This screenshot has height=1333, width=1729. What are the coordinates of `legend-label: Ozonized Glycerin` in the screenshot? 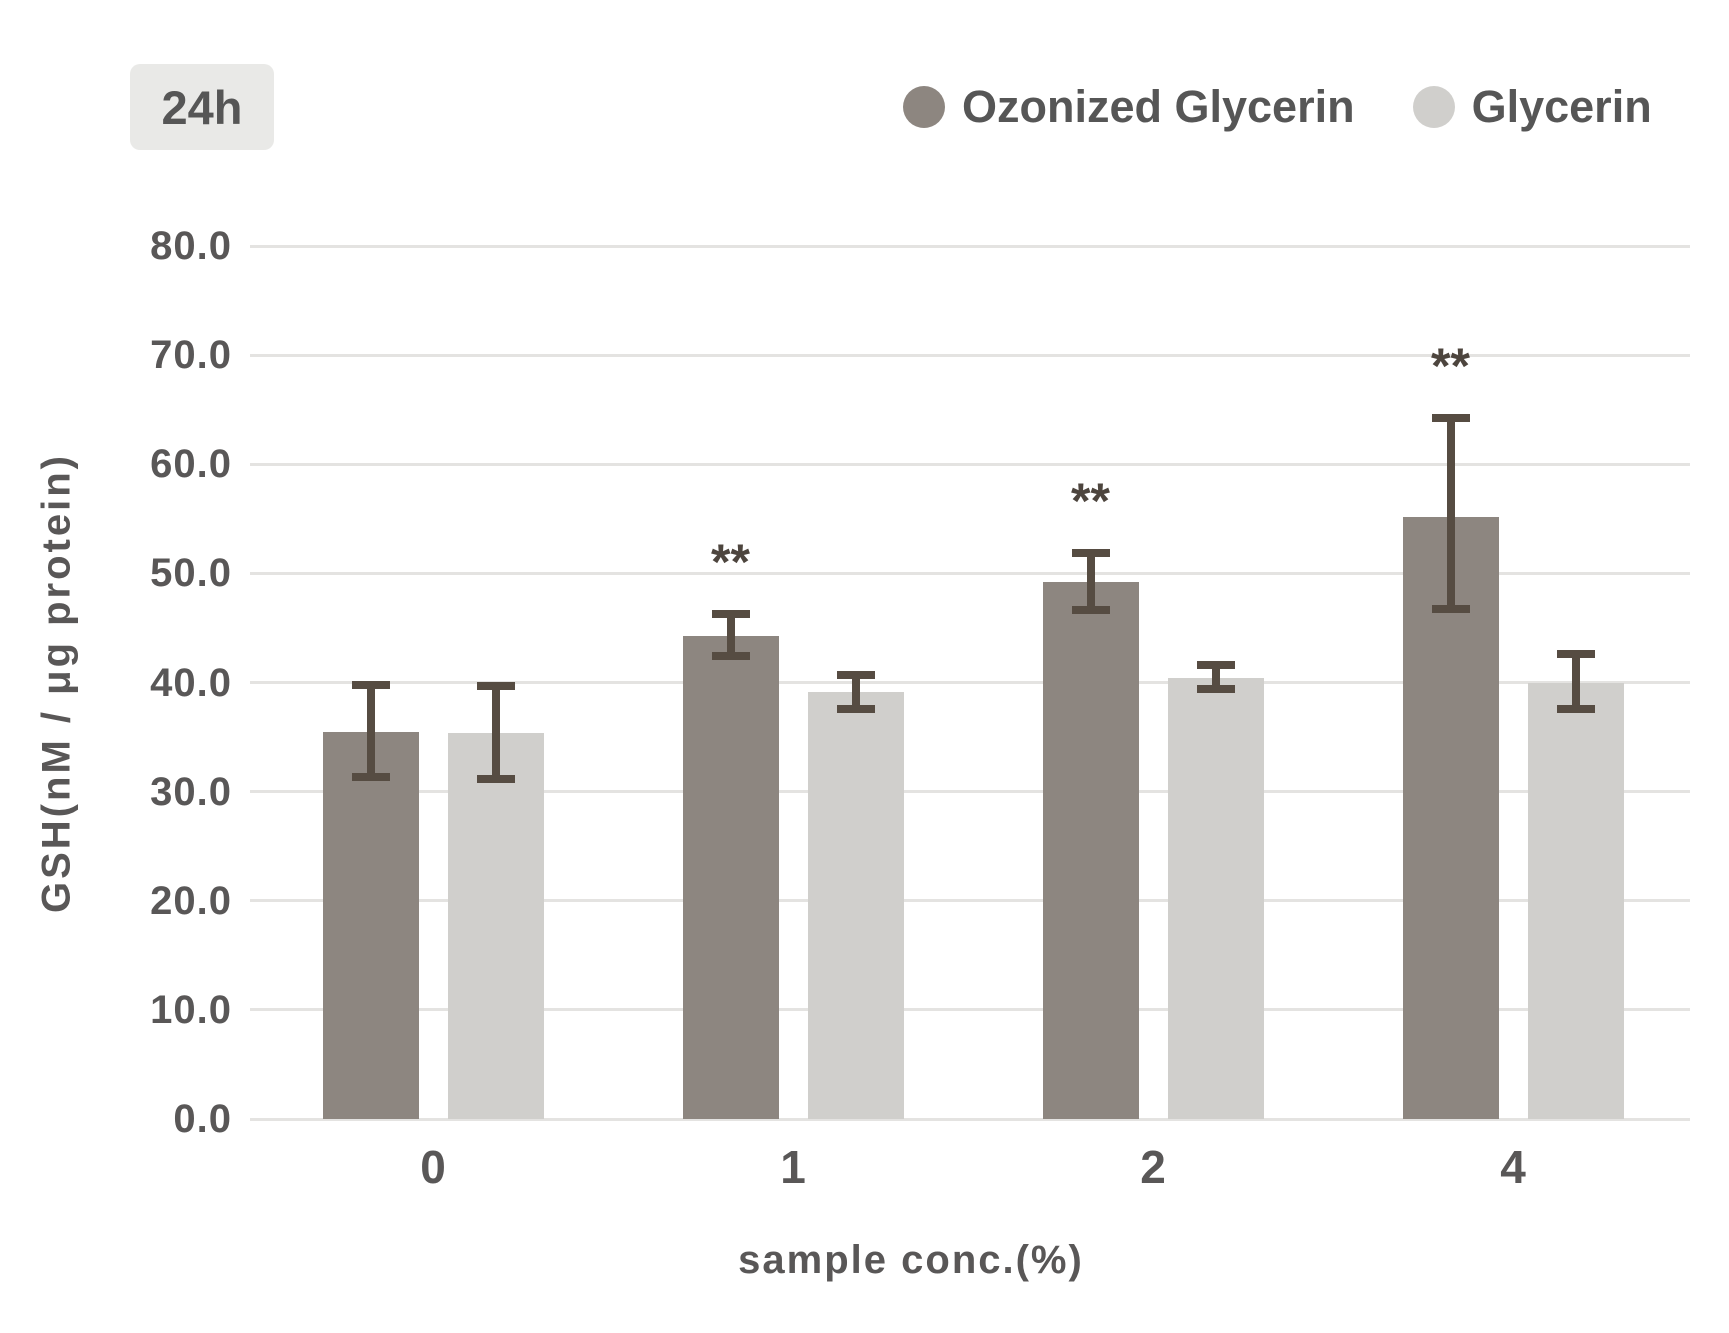 It's located at (1158, 106).